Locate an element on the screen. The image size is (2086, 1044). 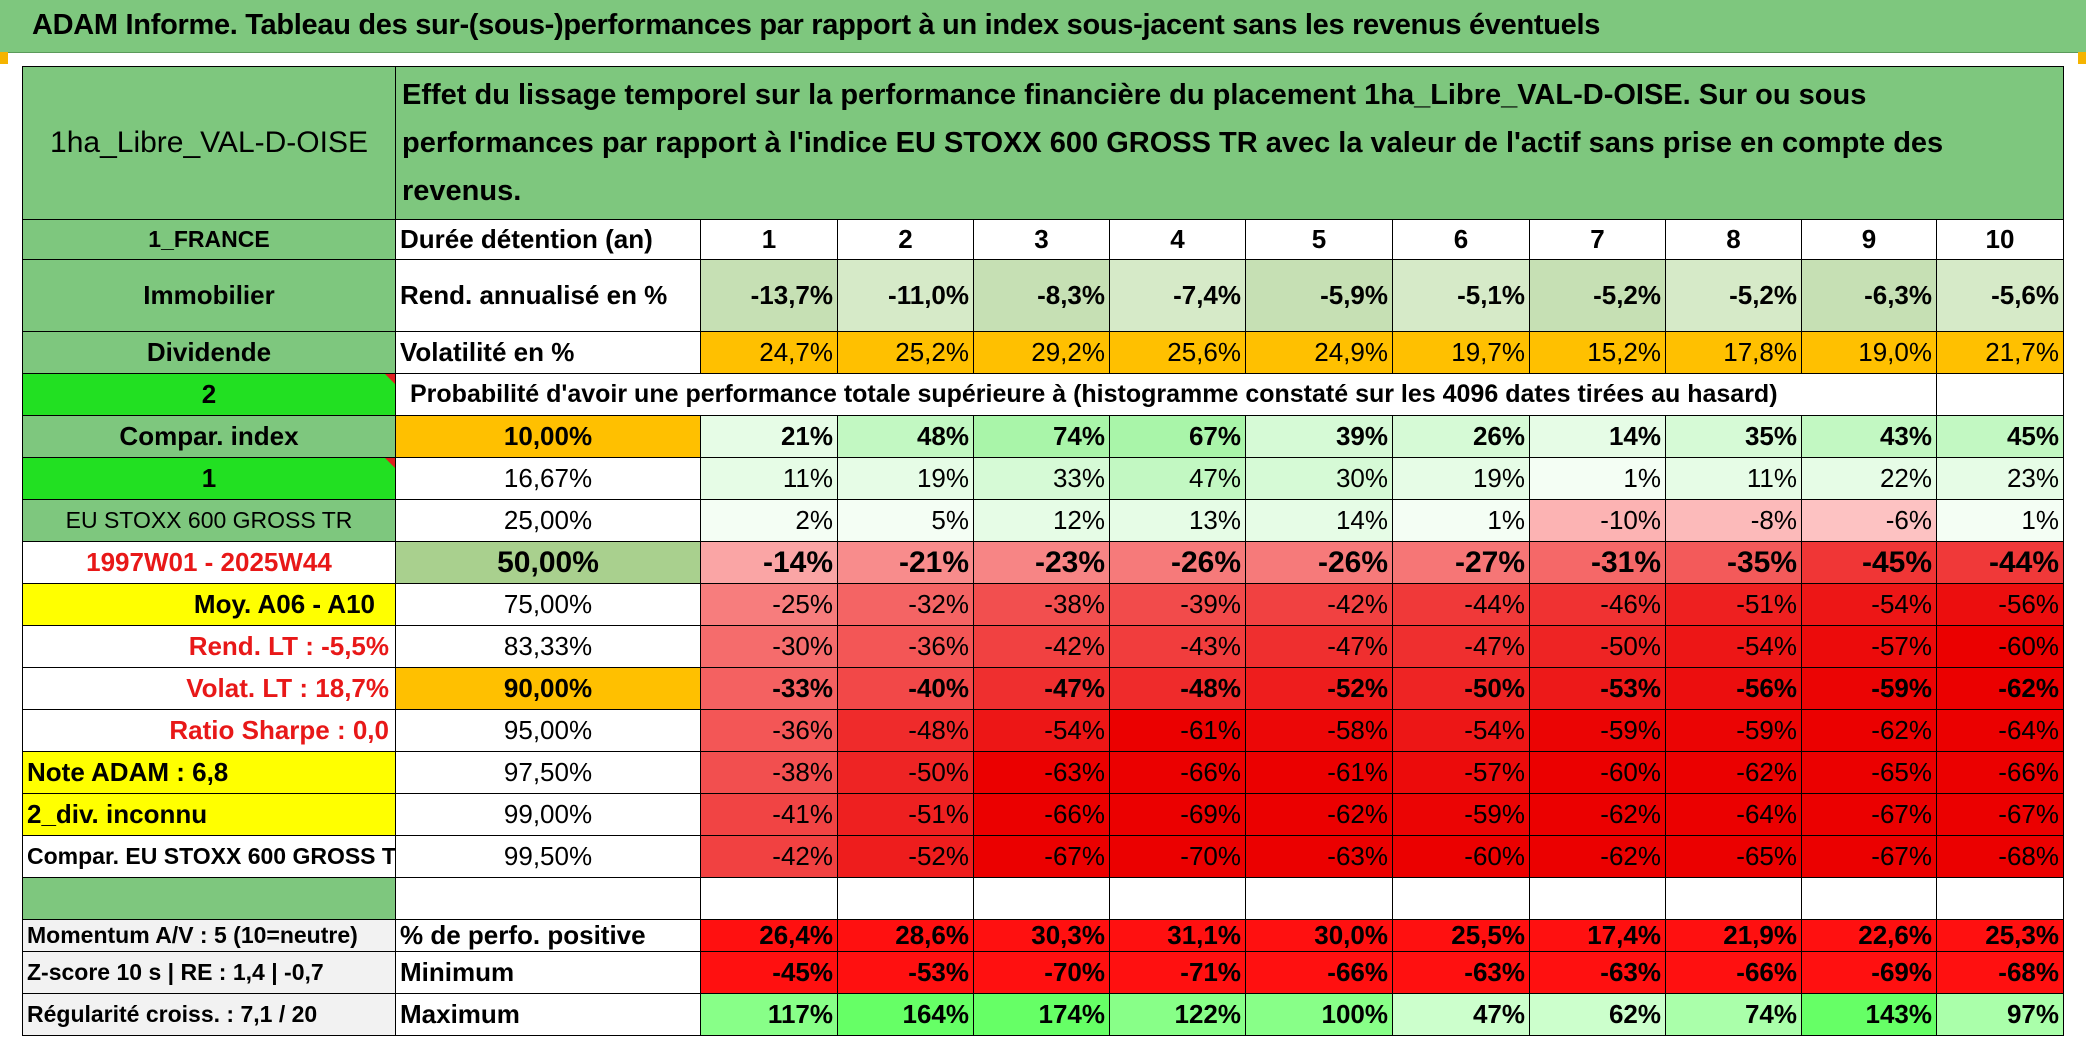
gap-row is located at coordinates (1043, 898).